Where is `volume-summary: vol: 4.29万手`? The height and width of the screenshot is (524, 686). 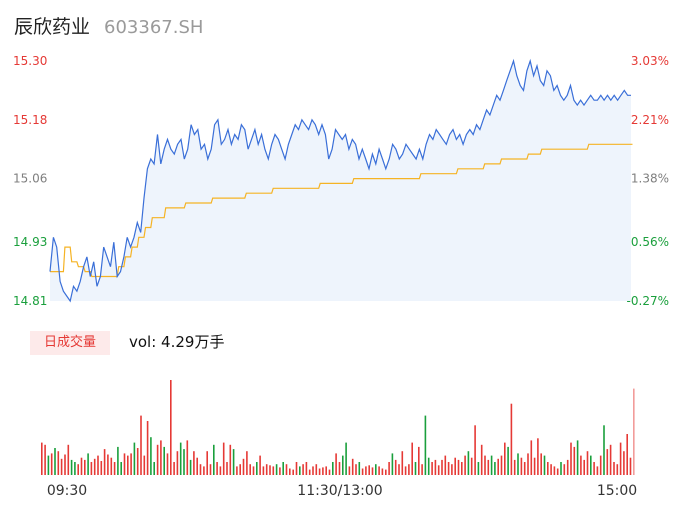 volume-summary: vol: 4.29万手 is located at coordinates (177, 342).